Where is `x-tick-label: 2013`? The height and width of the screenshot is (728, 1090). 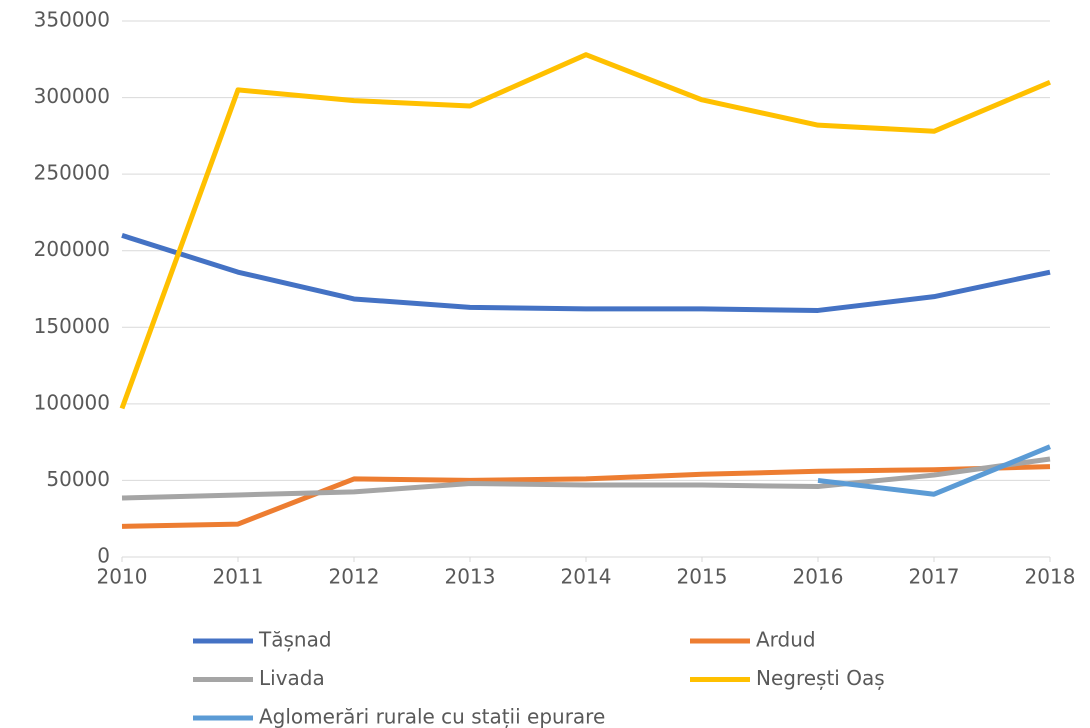 x-tick-label: 2013 is located at coordinates (470, 577).